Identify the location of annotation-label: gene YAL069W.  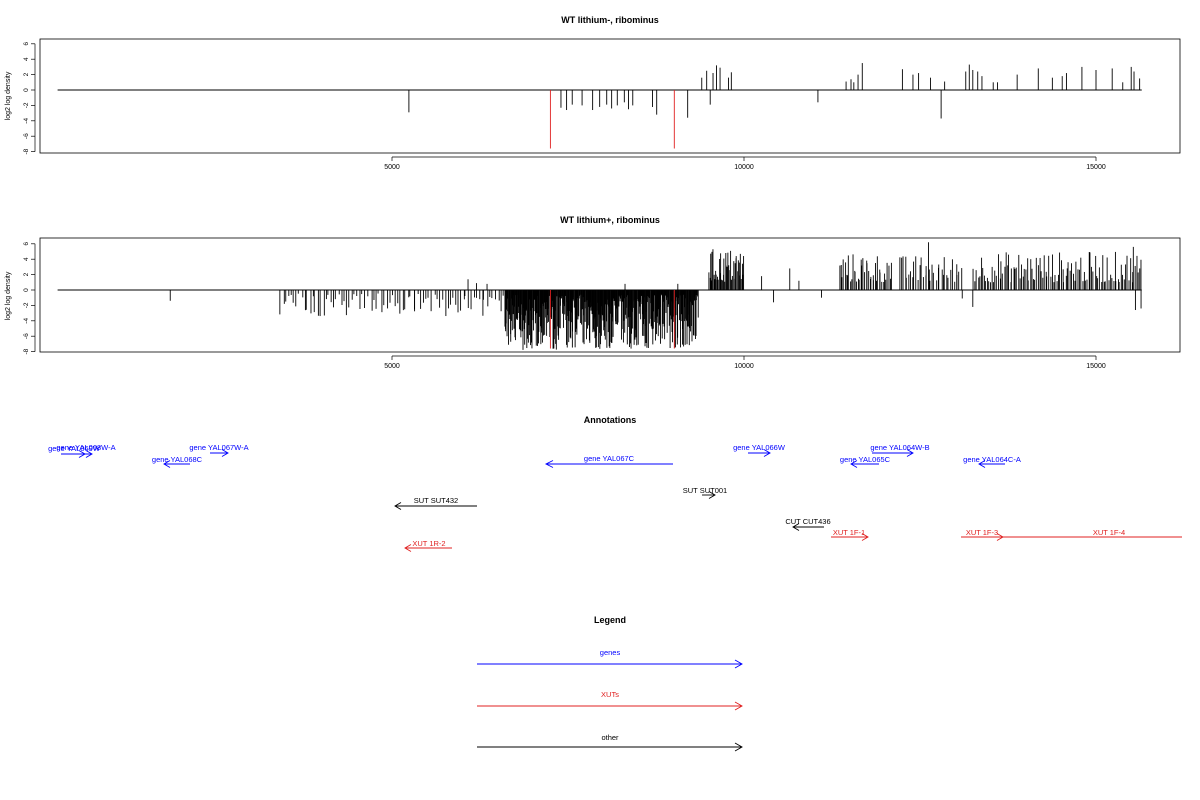
(74, 448).